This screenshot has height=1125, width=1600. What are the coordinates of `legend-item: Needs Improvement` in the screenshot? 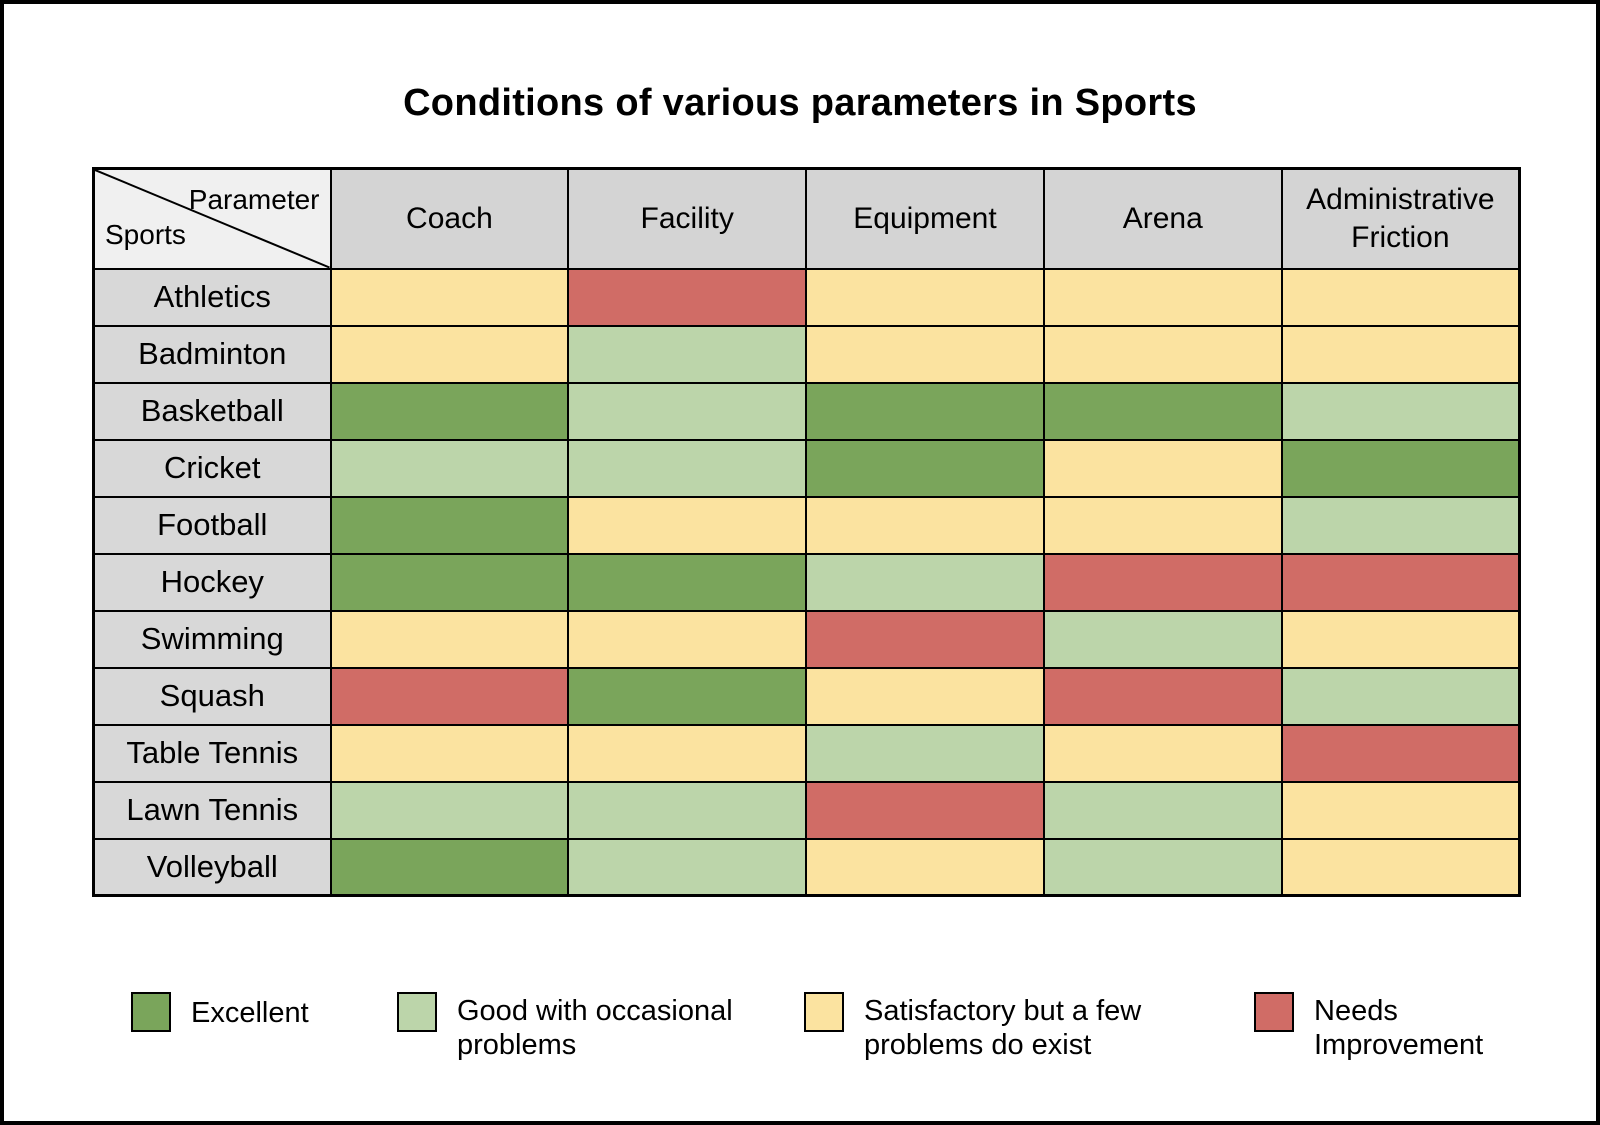 It's located at (1389, 1027).